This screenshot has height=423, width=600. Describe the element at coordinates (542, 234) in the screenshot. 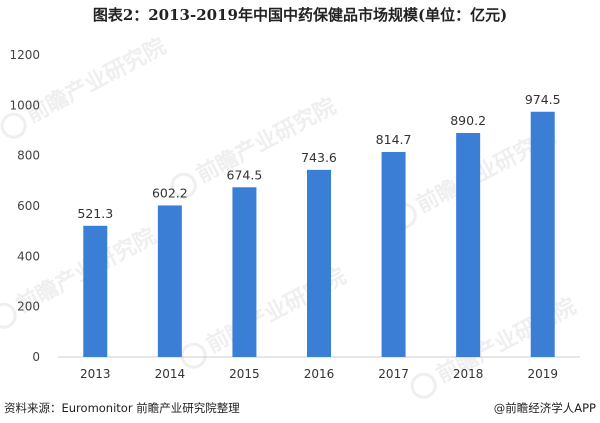

I see `bar-2019` at that location.